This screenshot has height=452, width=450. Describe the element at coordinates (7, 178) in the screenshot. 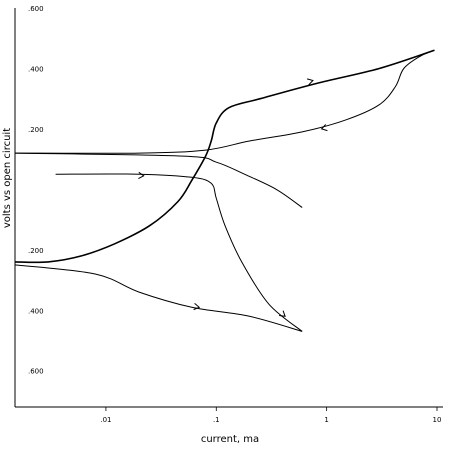

I see `y-axis-label: volts vs open circuit` at that location.